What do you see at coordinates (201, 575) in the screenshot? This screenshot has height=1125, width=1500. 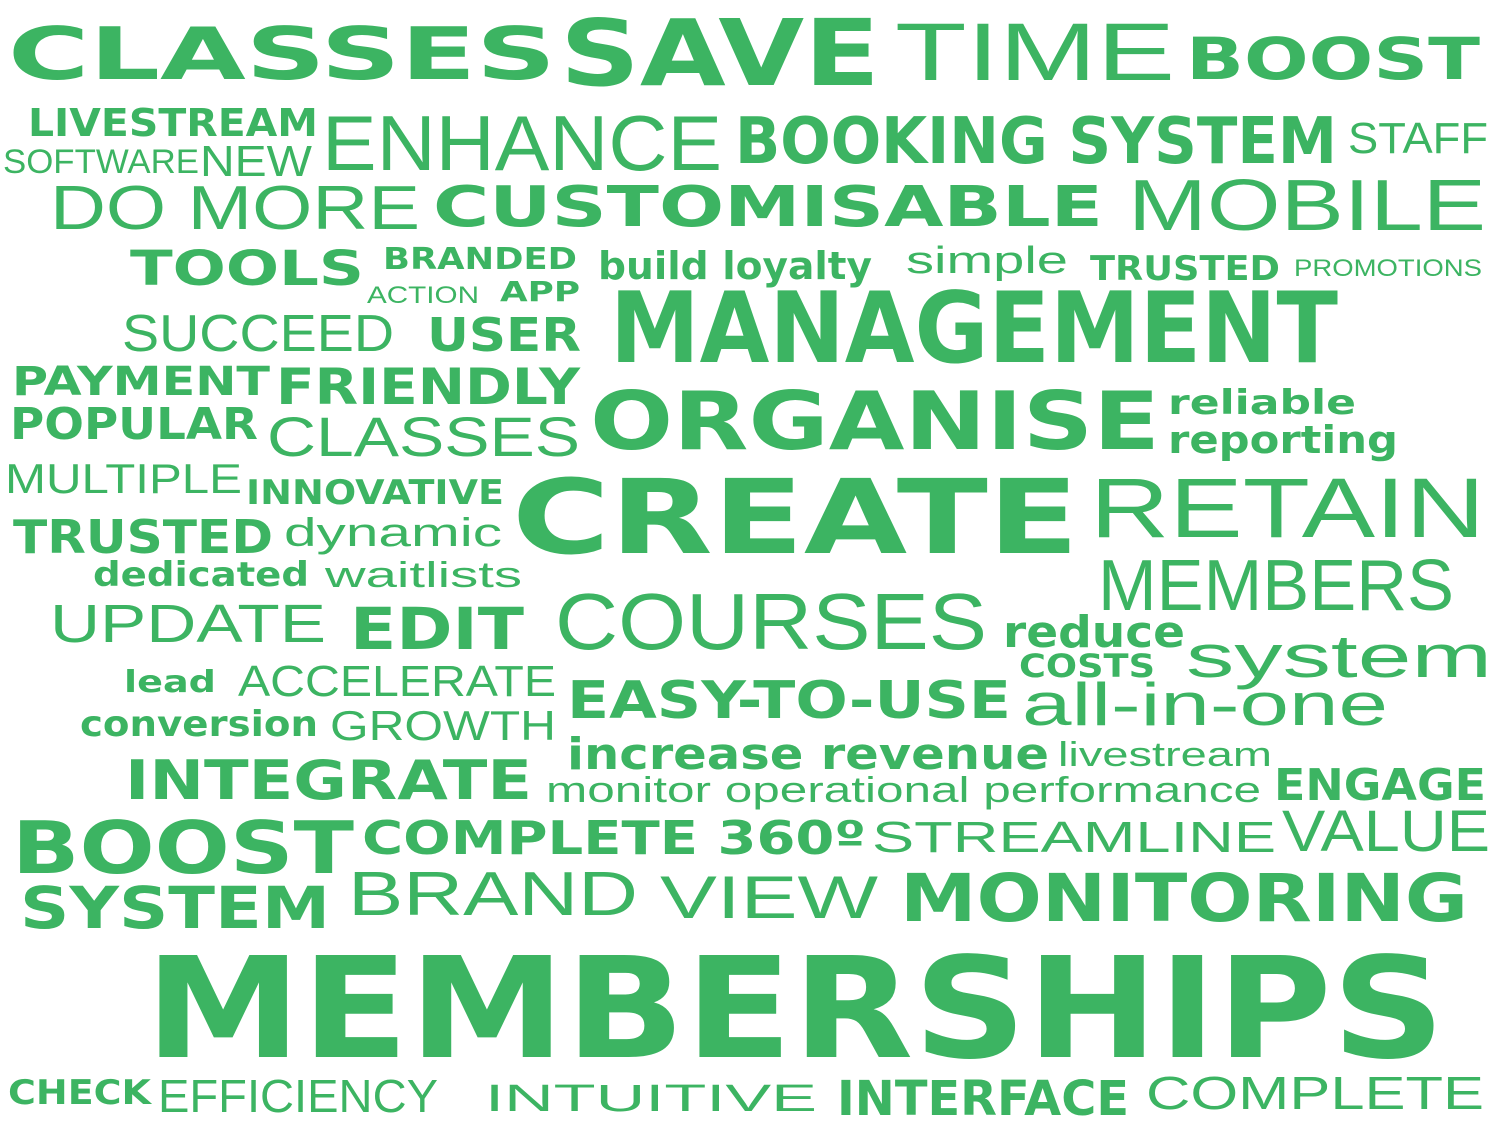 I see `word-dedicated: dedicated` at bounding box center [201, 575].